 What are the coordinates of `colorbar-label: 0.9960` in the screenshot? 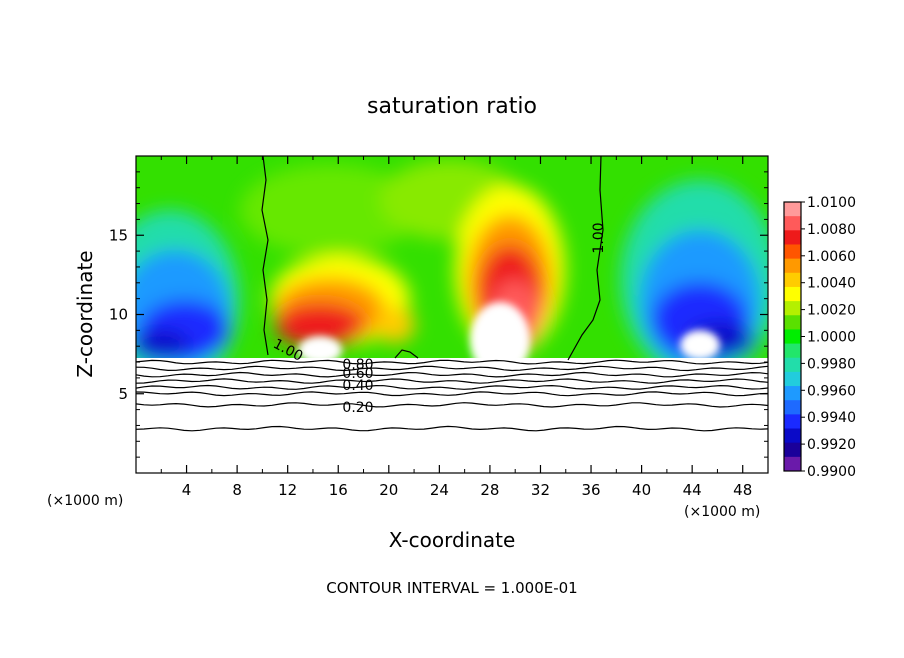 It's located at (831, 391).